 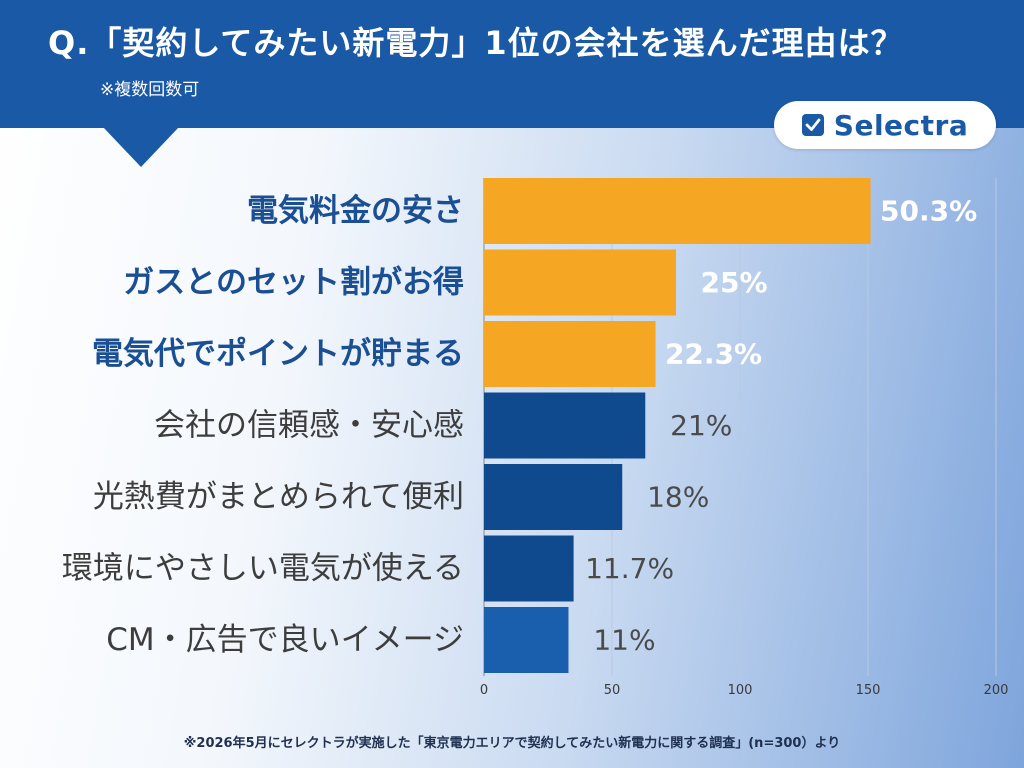 What do you see at coordinates (285, 640) in the screenshot?
I see `category-label: CM・広告で良いイメージ` at bounding box center [285, 640].